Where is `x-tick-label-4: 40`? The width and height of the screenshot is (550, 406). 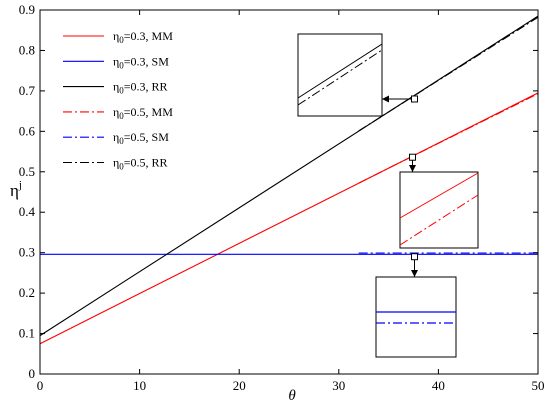
x-tick-label-4: 40 is located at coordinates (438, 385).